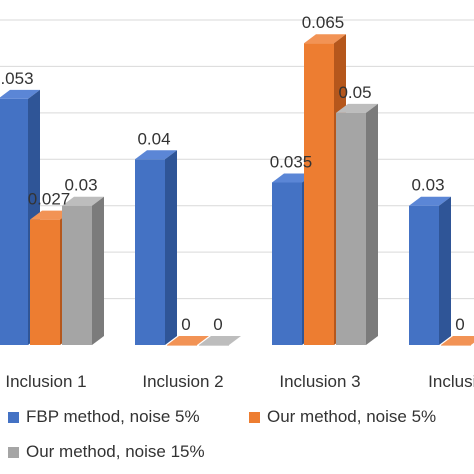  I want to click on legend-label: FBP method, noise 5%, so click(113, 416).